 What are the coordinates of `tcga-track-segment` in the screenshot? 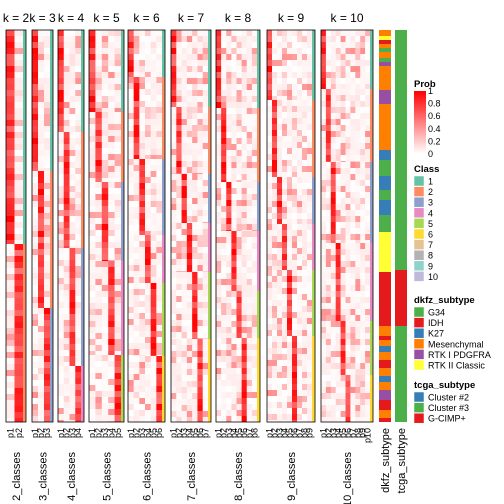 It's located at (401, 150).